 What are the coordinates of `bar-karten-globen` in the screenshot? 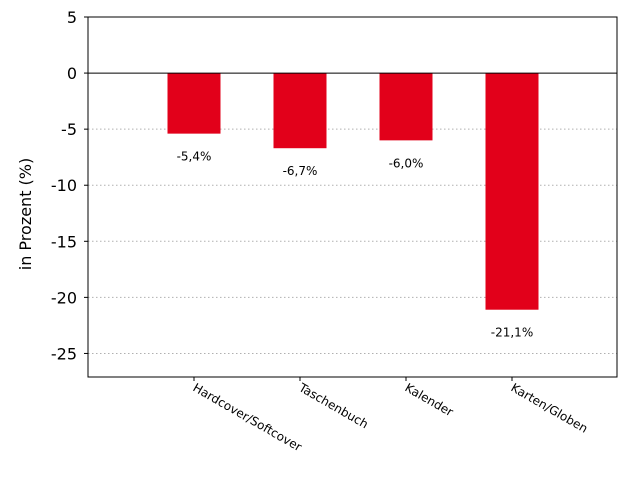 It's located at (512, 191).